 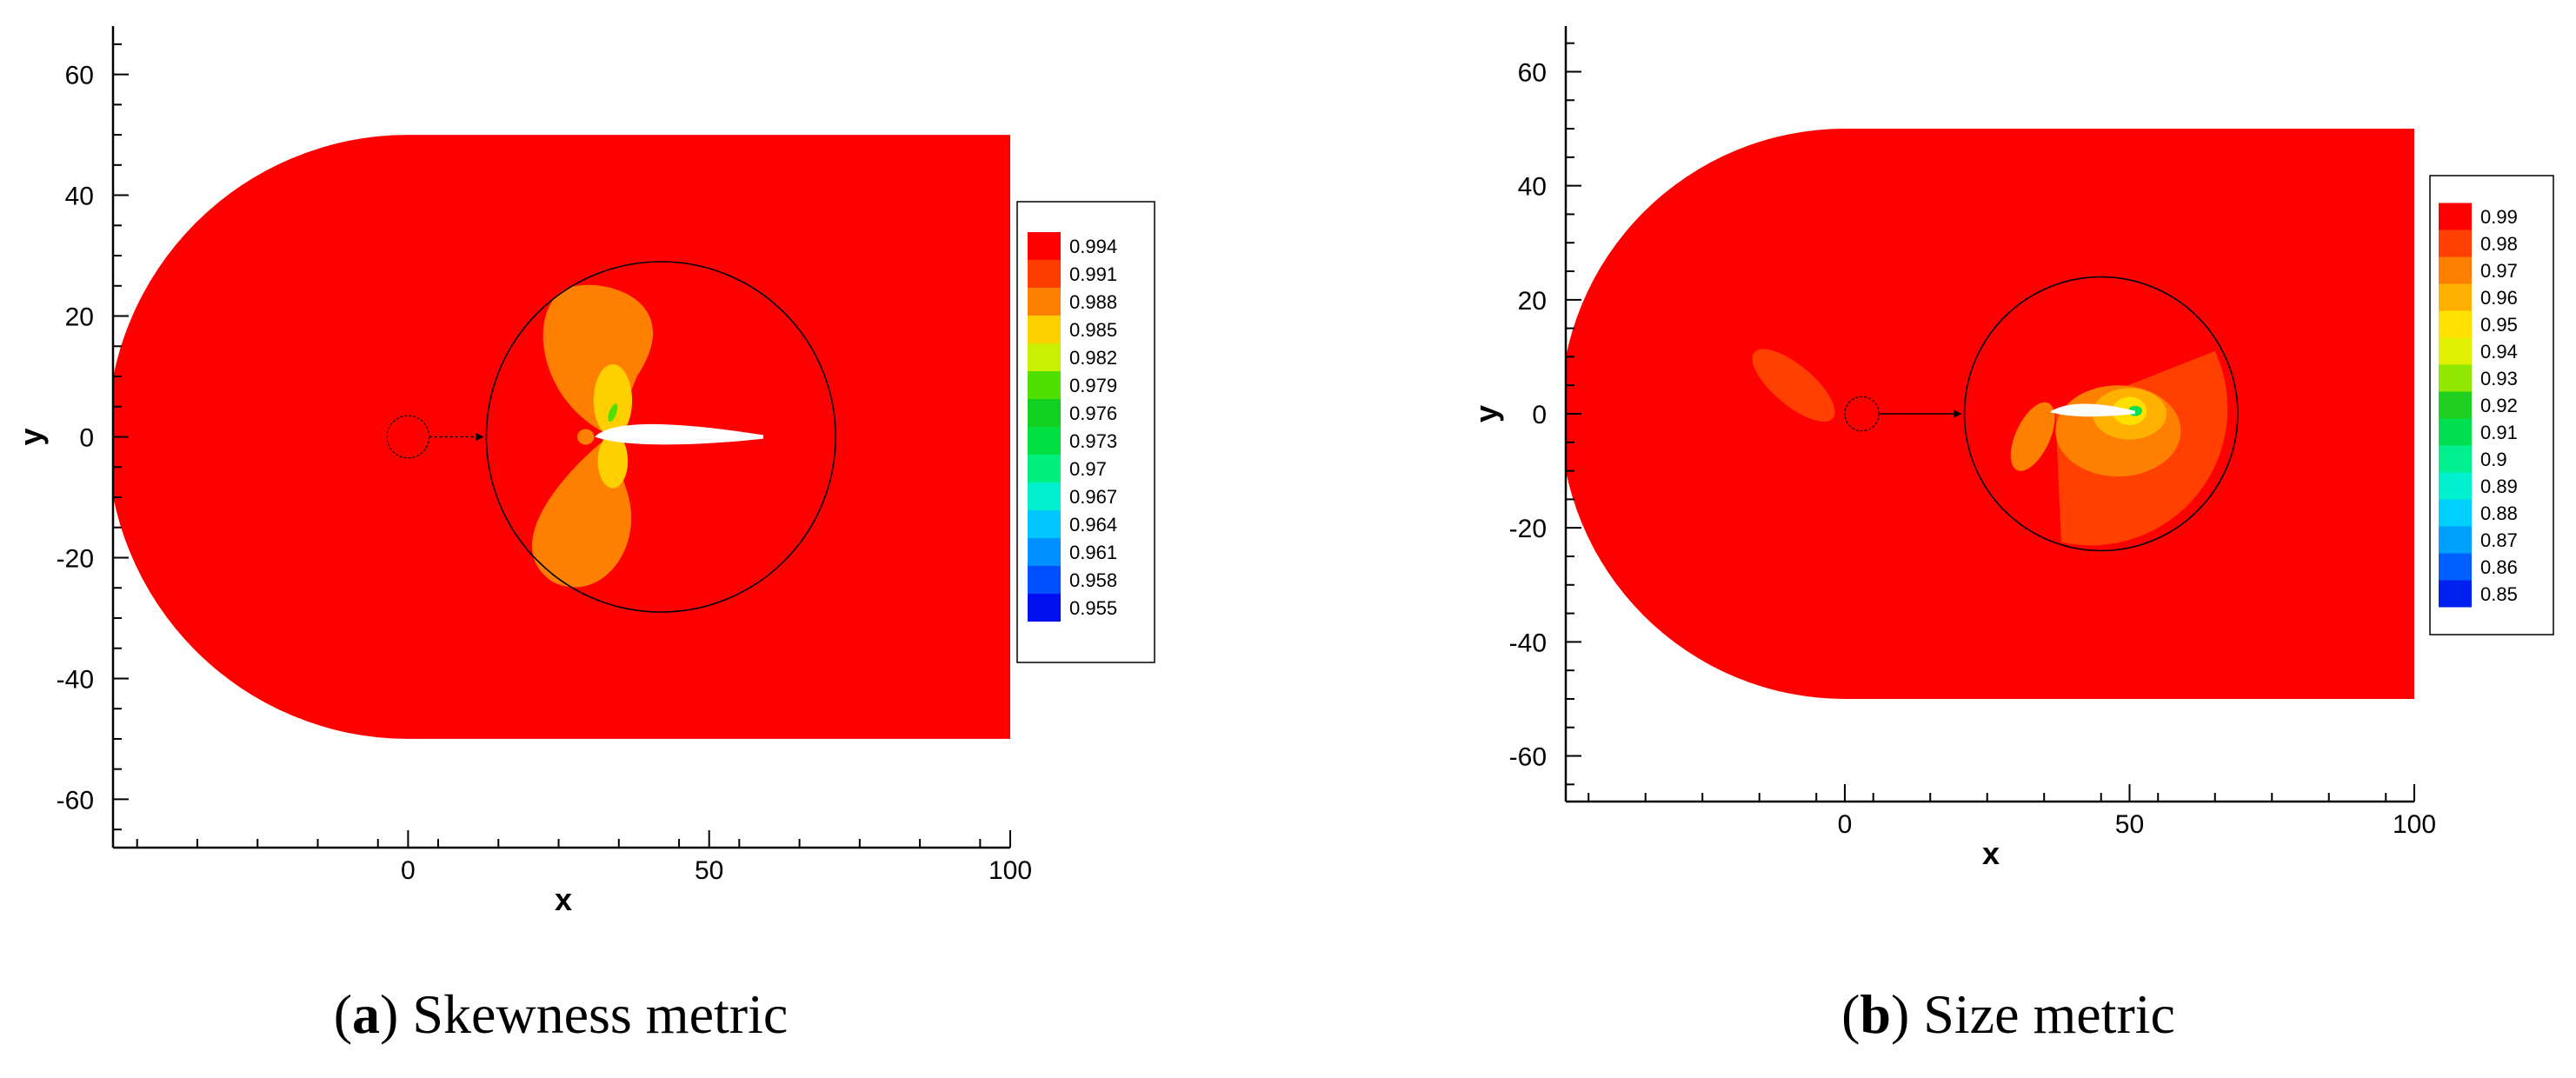 I want to click on caption-a: (a) Skewness metric, so click(x=561, y=1014).